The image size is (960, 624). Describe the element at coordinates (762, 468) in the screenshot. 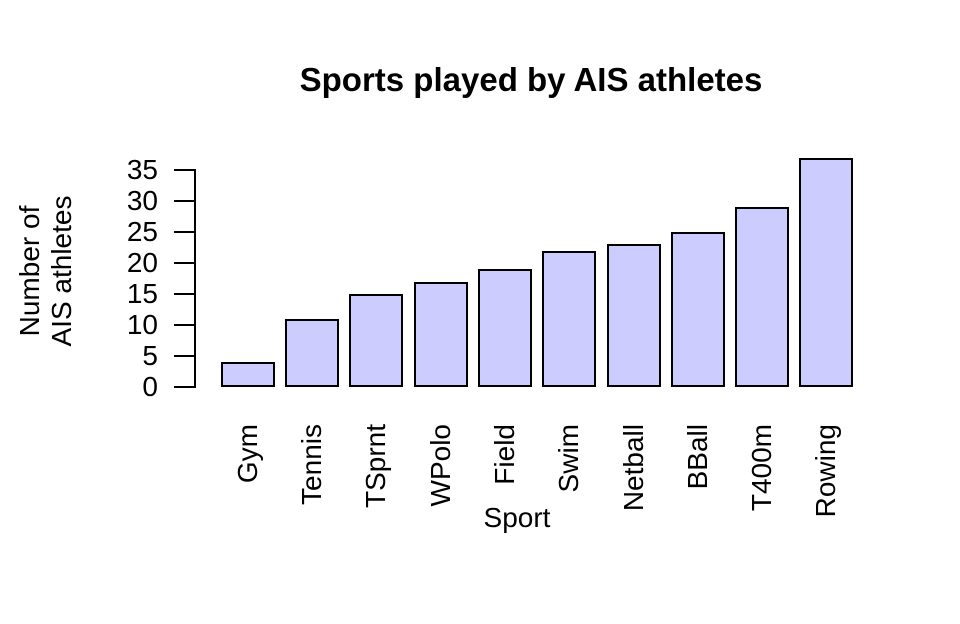

I see `x-category-label: T400m` at that location.